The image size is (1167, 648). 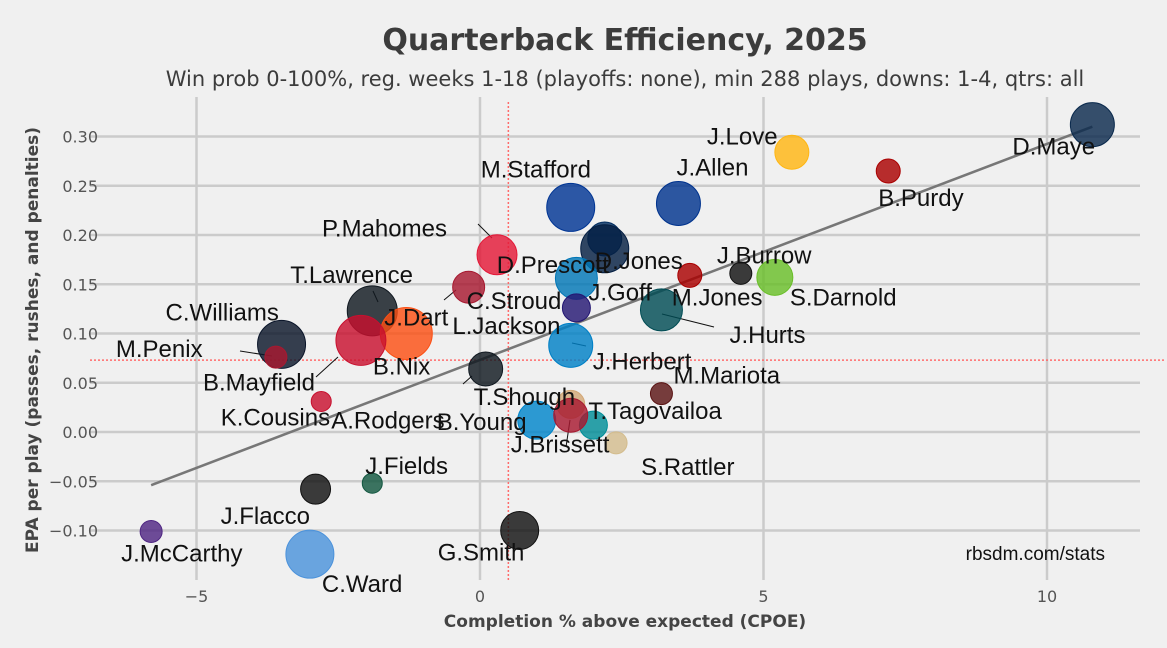 I want to click on point-label: D.Maye, so click(x=1053, y=147).